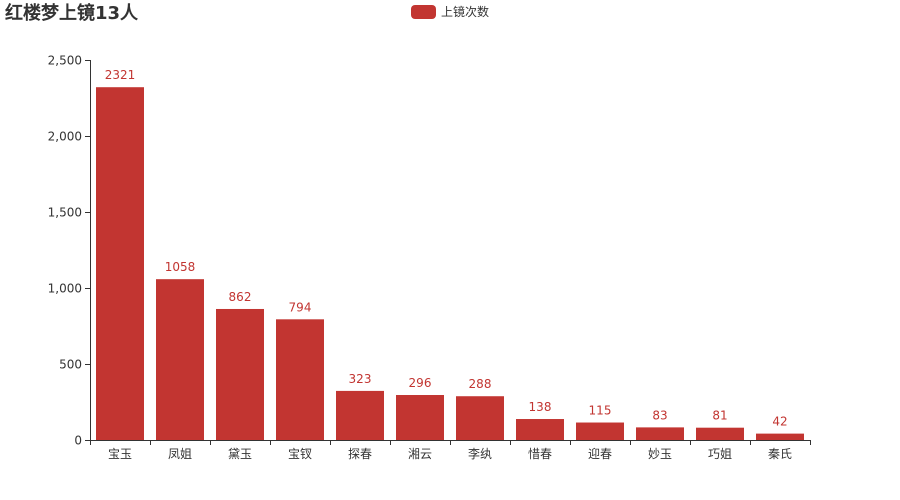 The width and height of the screenshot is (900, 500). Describe the element at coordinates (120, 454) in the screenshot. I see `x-tick-label: 宝玉` at that location.